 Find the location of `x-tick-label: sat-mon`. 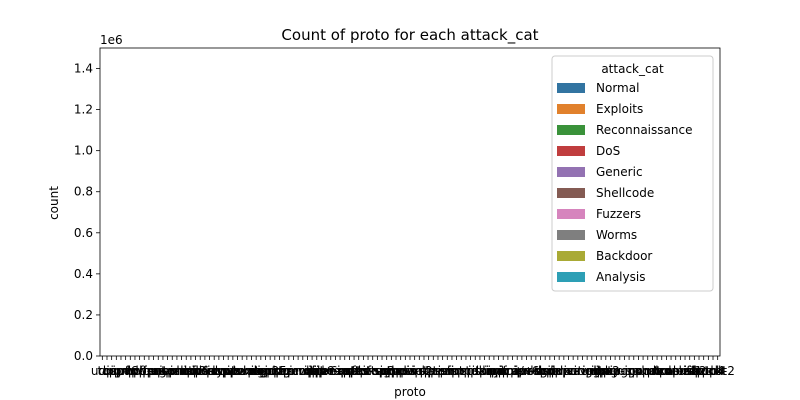

x-tick-label: sat-mon is located at coordinates (172, 371).